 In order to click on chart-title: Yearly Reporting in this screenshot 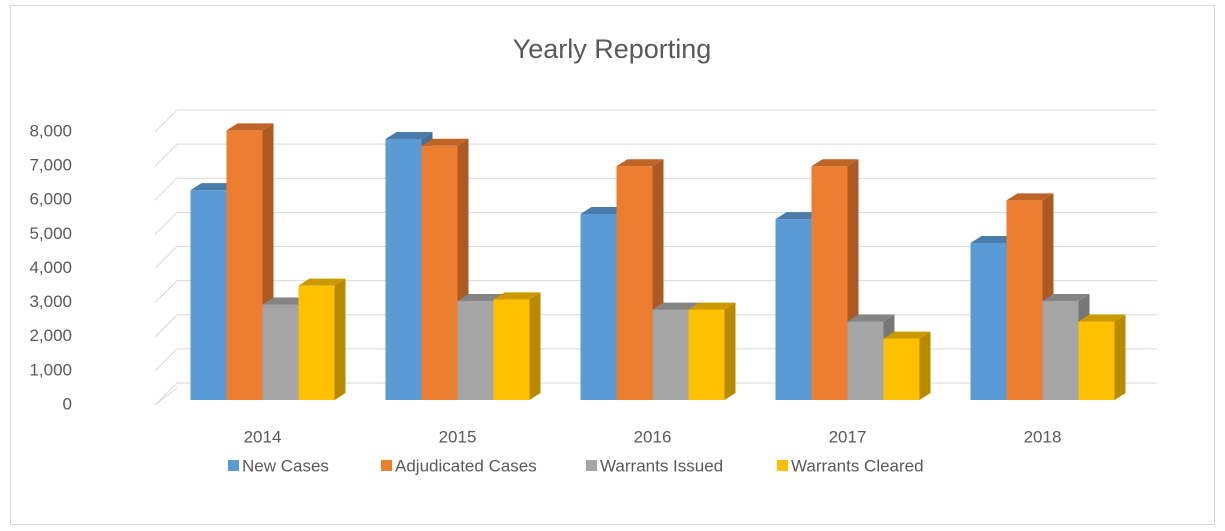, I will do `click(612, 49)`.